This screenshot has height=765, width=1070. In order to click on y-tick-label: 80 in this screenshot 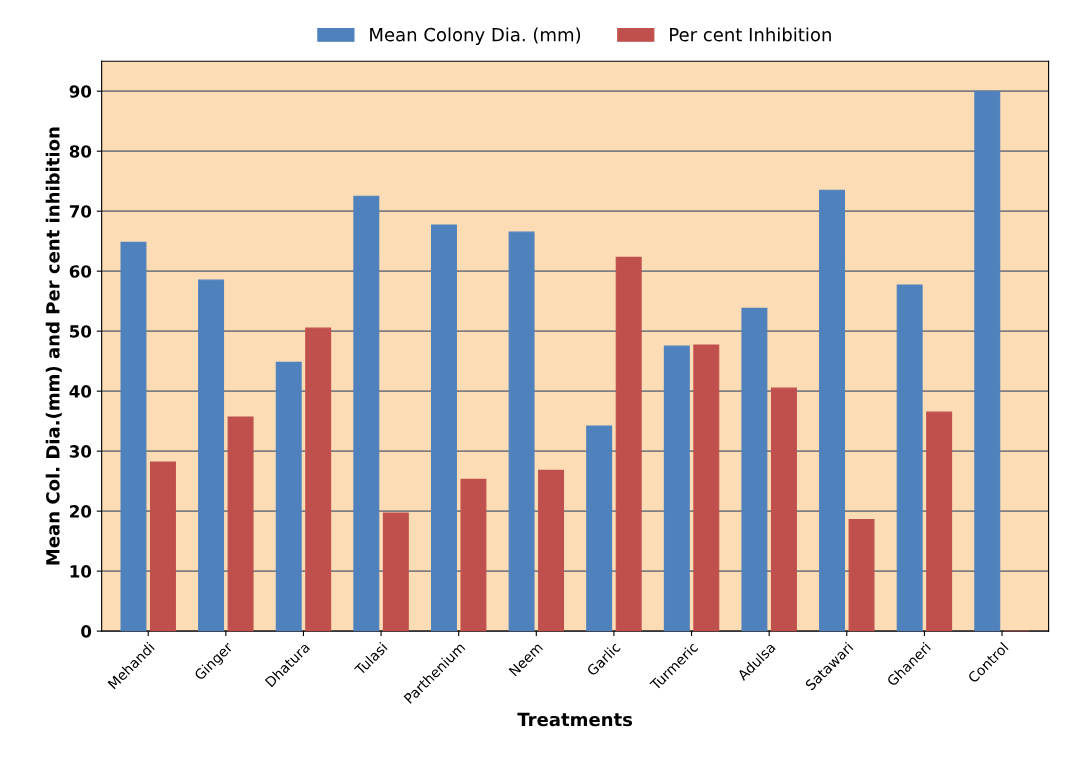, I will do `click(80, 151)`.